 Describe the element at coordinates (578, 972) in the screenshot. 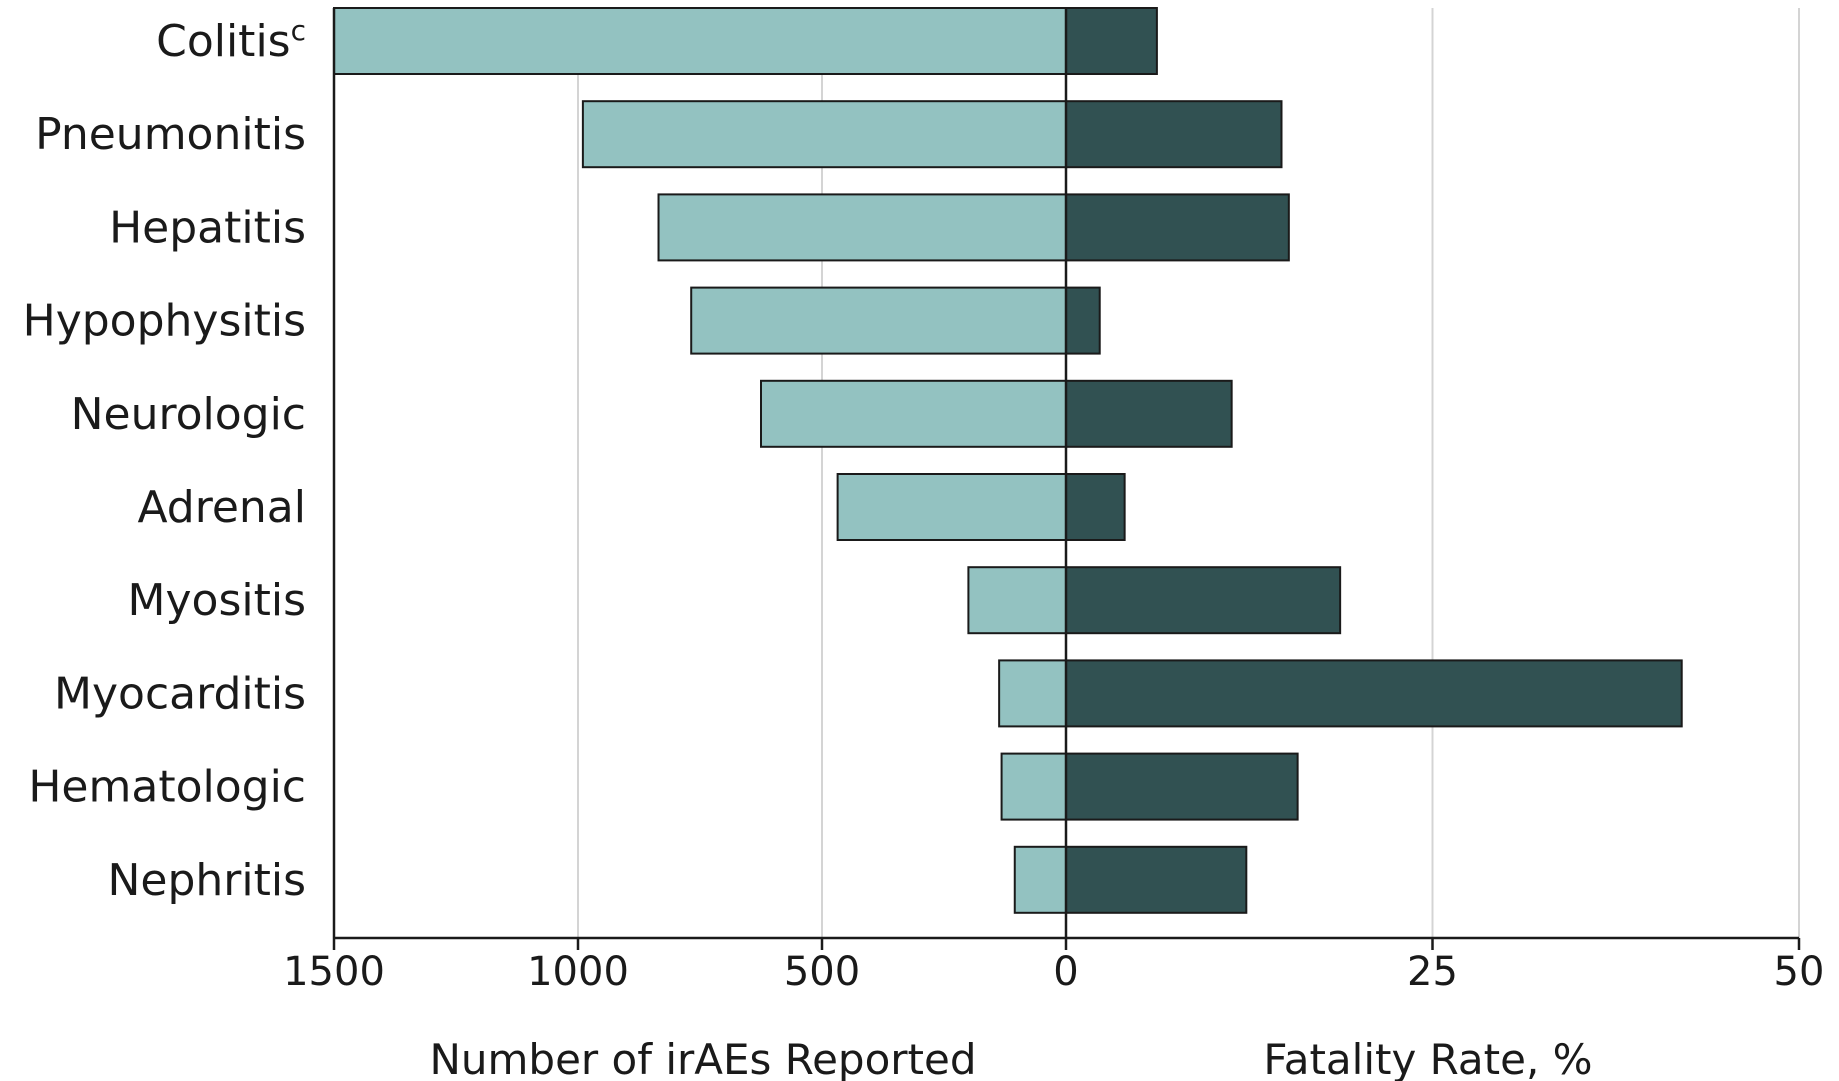

I see `tick-label-left-1000: 1000` at that location.